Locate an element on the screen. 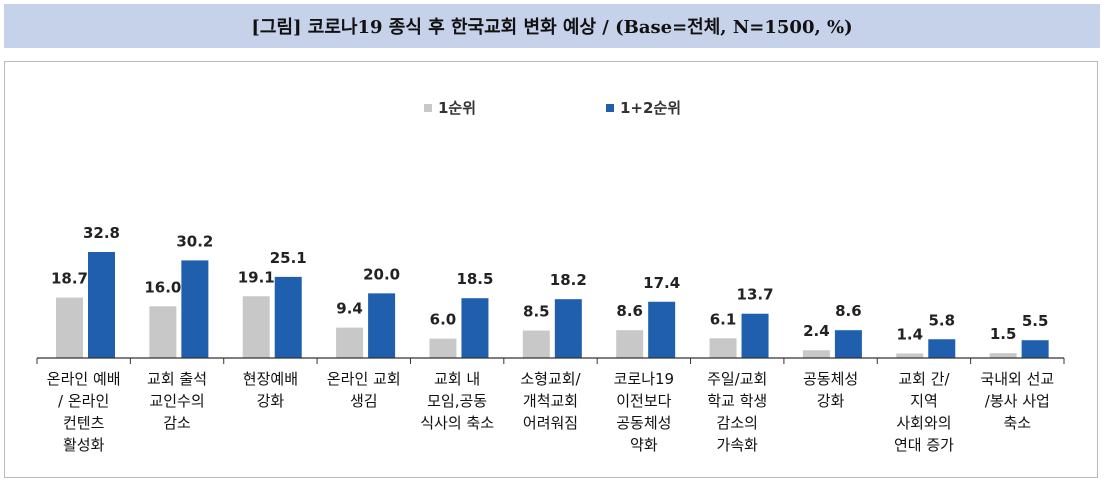 The width and height of the screenshot is (1106, 487). legend-swatch-series2 is located at coordinates (610, 107).